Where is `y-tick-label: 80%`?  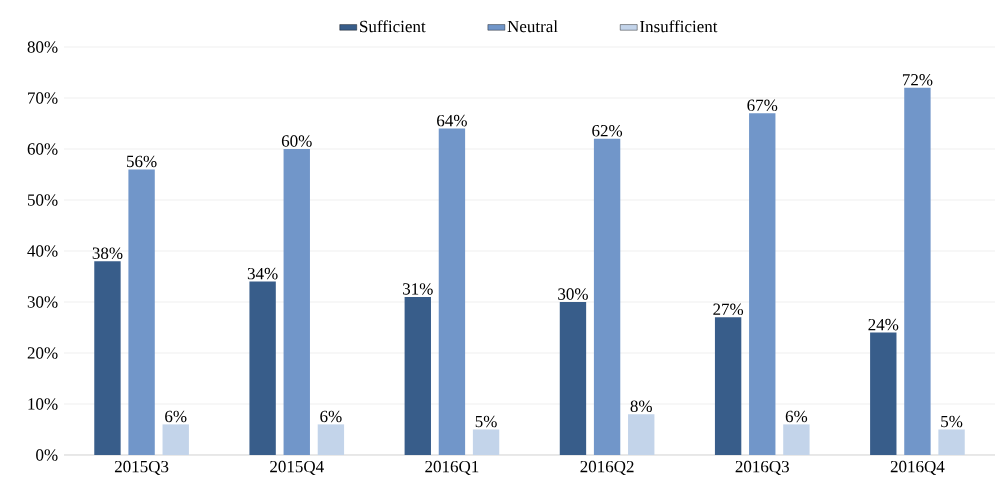 y-tick-label: 80% is located at coordinates (42, 47).